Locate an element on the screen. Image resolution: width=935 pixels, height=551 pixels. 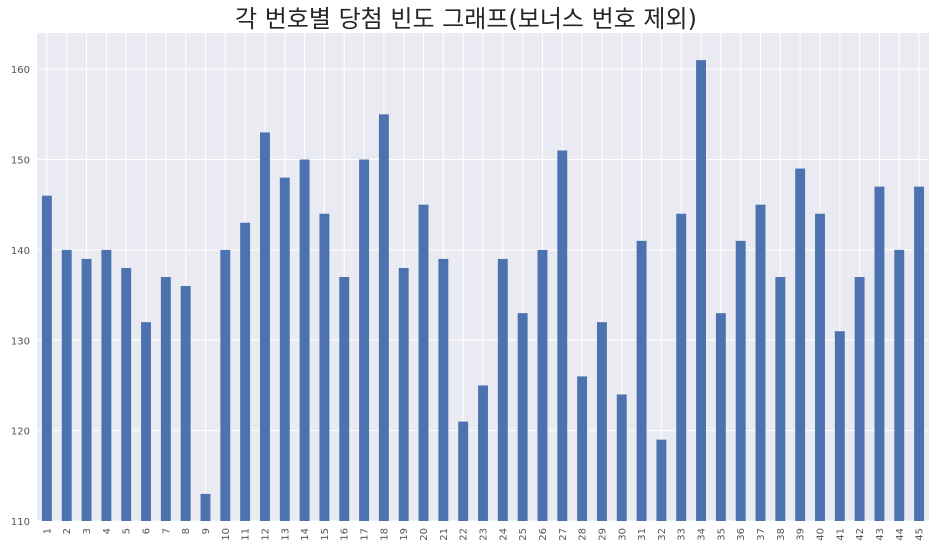
x-tick-label: 30 is located at coordinates (622, 534).